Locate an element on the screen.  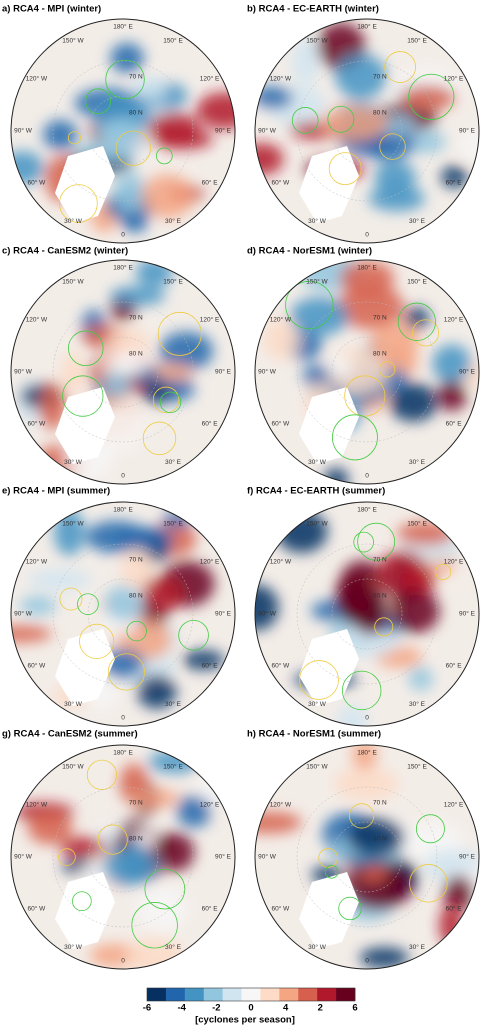
colorbar-tick-label: -2 is located at coordinates (216, 1008).